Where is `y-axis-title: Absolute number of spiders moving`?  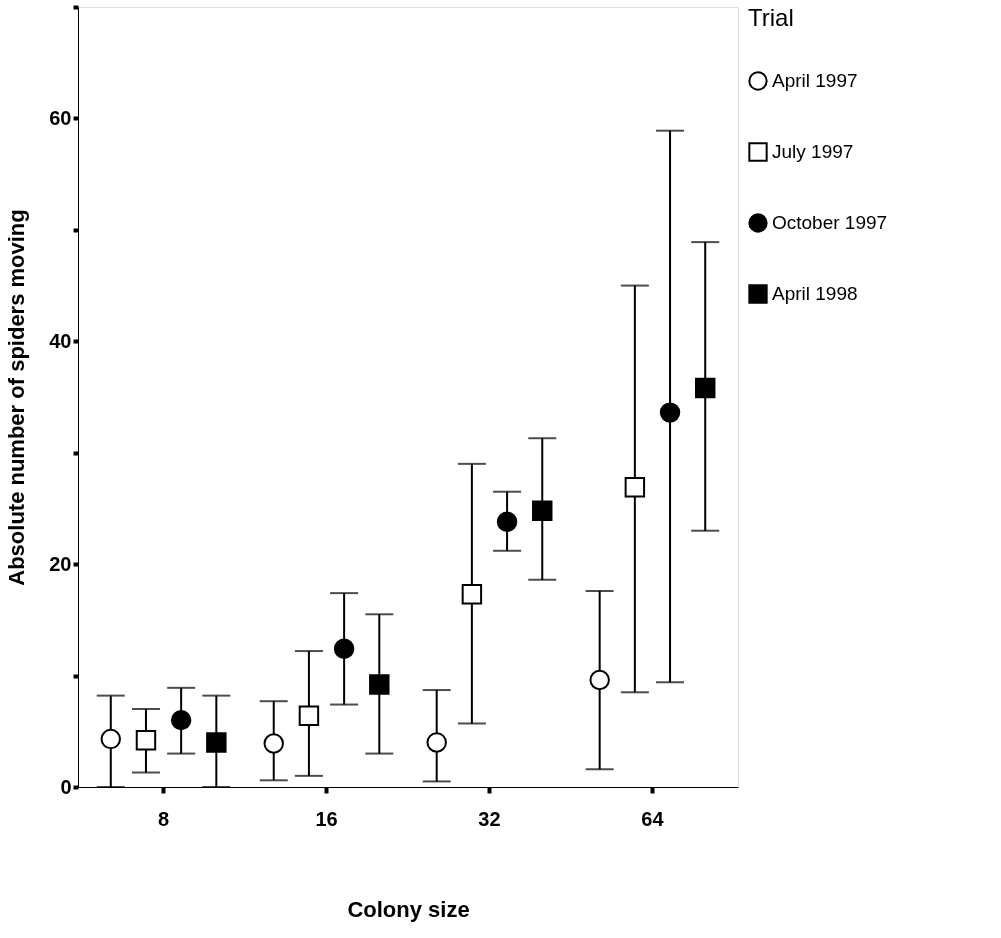
y-axis-title: Absolute number of spiders moving is located at coordinates (17, 397).